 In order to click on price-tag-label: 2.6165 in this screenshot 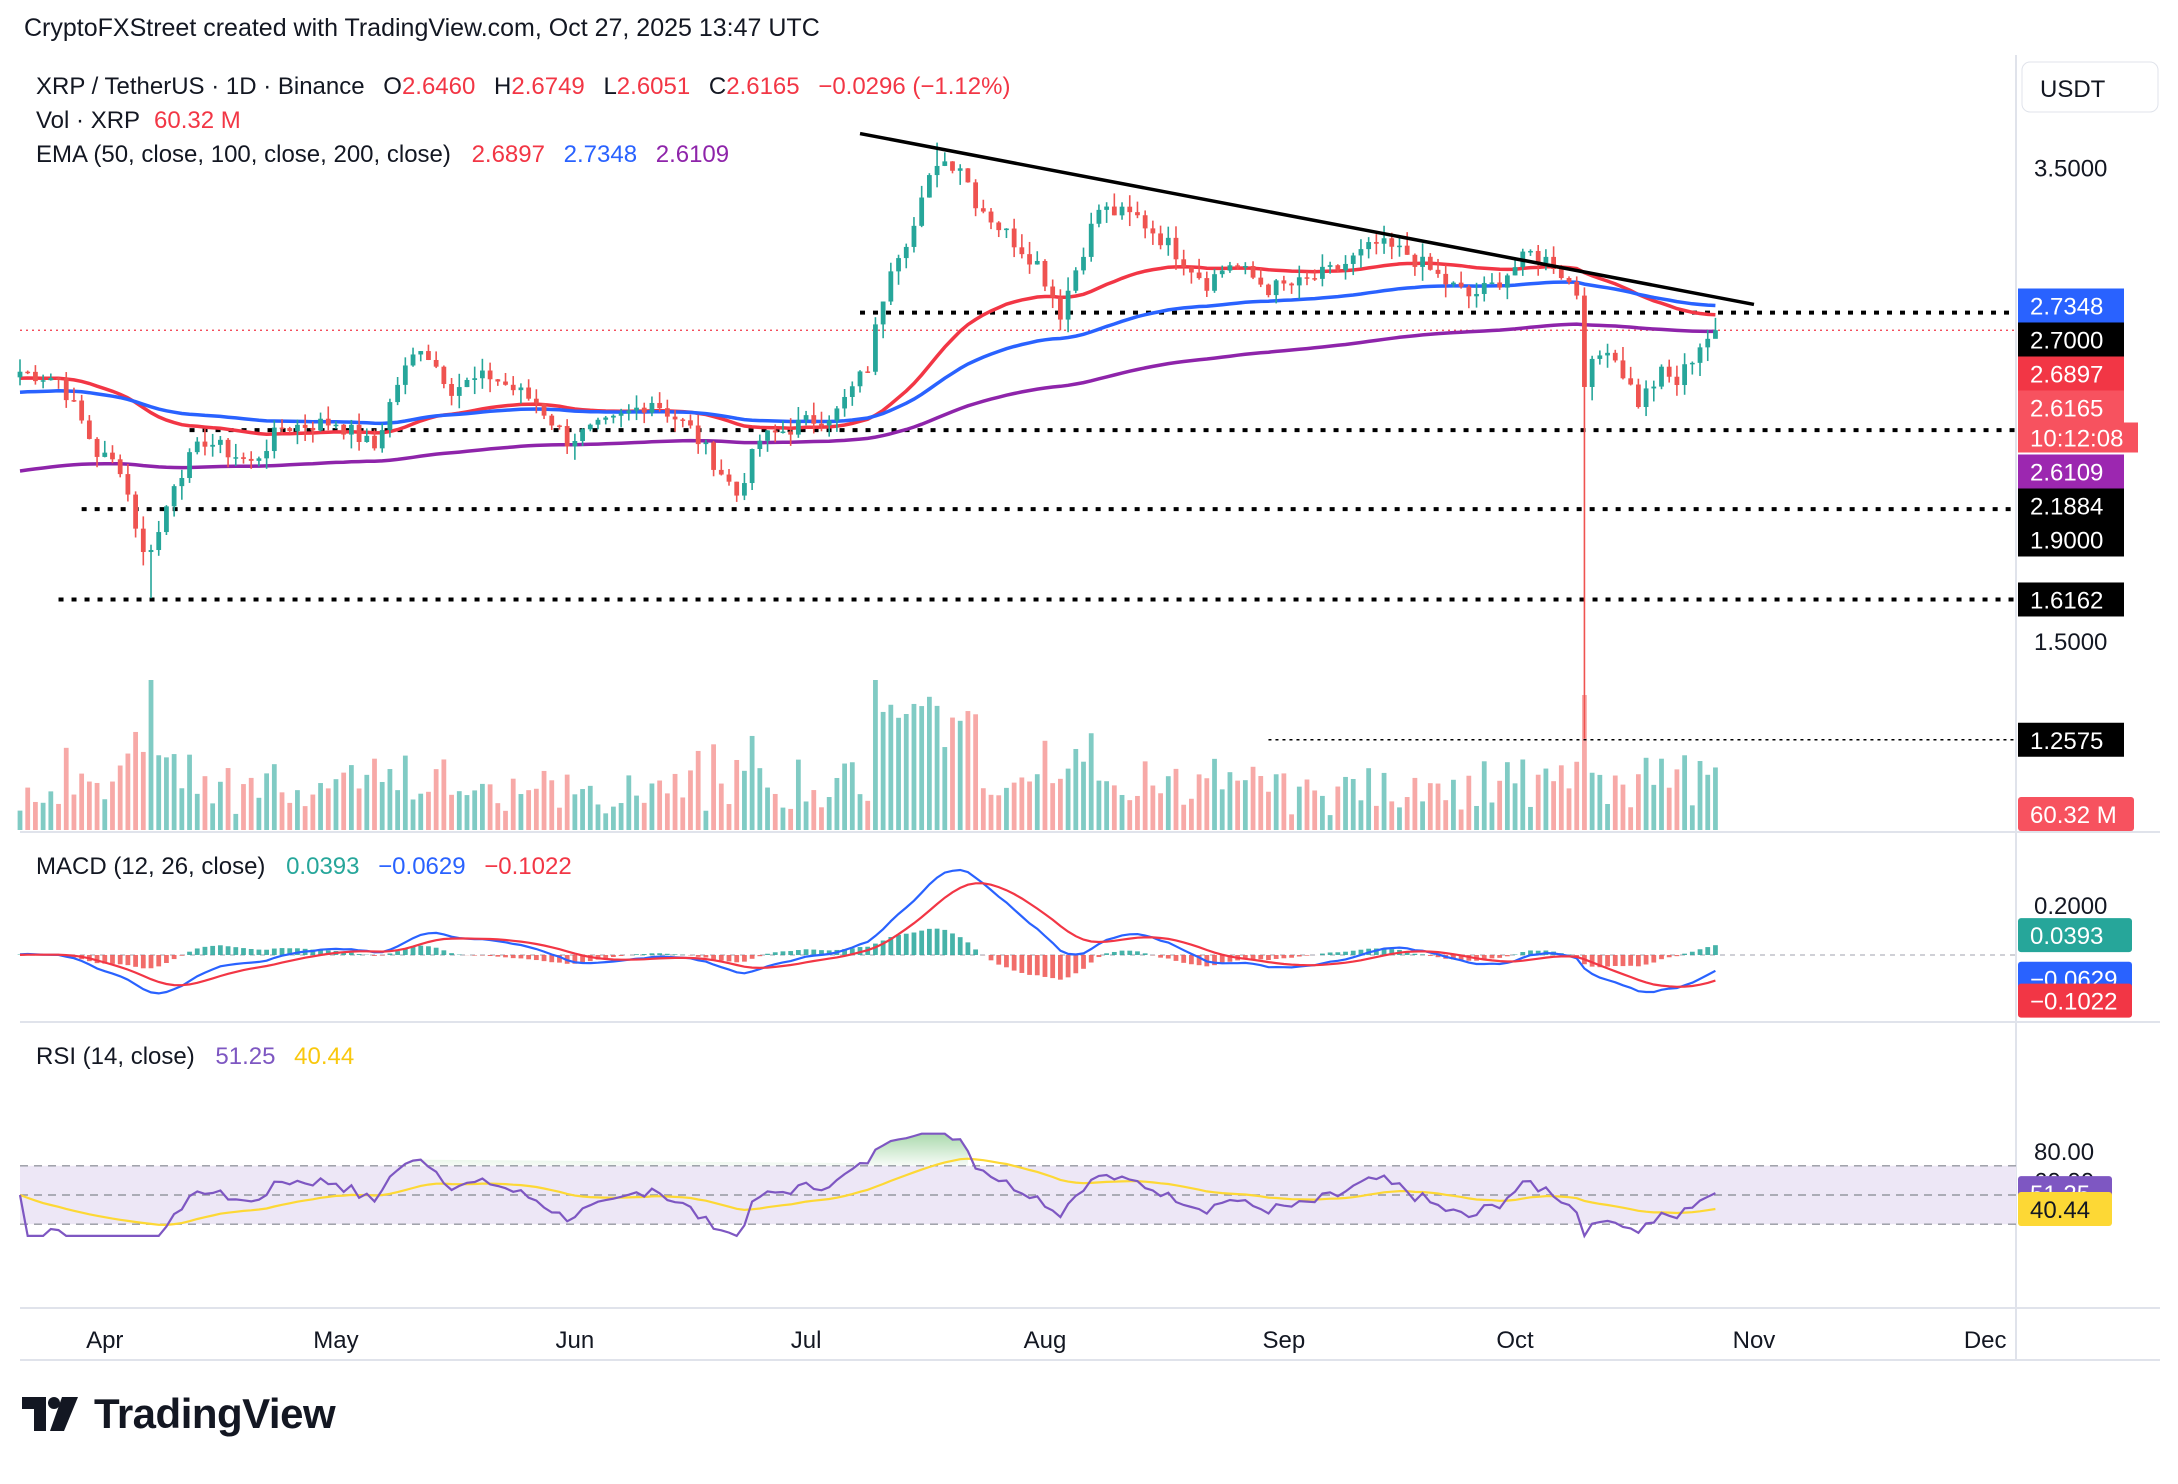, I will do `click(2066, 408)`.